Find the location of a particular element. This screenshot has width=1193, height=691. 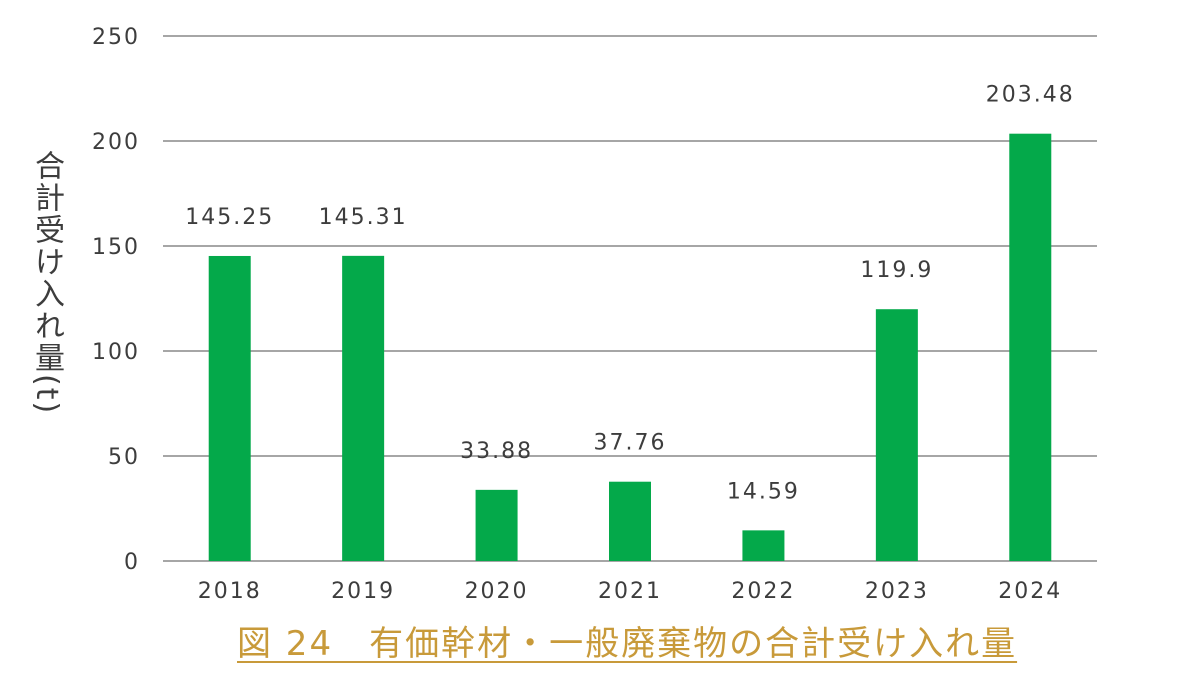

x-tick-label: 2021 is located at coordinates (630, 591).